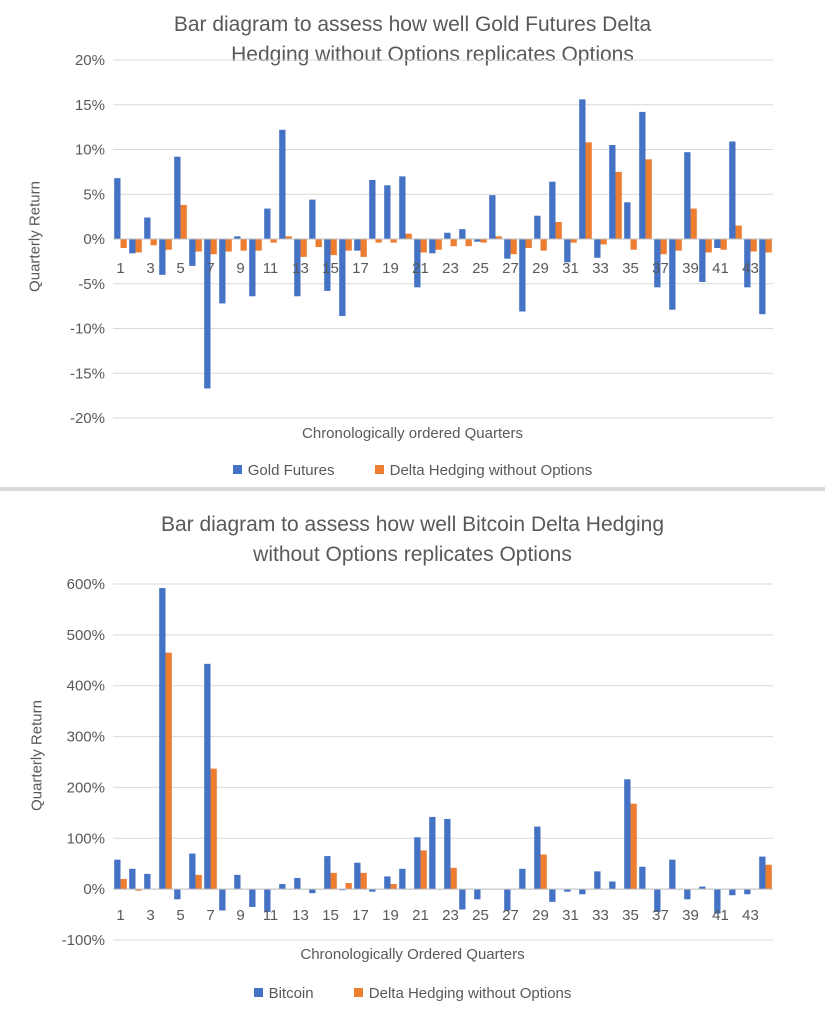  What do you see at coordinates (387, 883) in the screenshot?
I see `bitcoin-bar-series1-q19` at bounding box center [387, 883].